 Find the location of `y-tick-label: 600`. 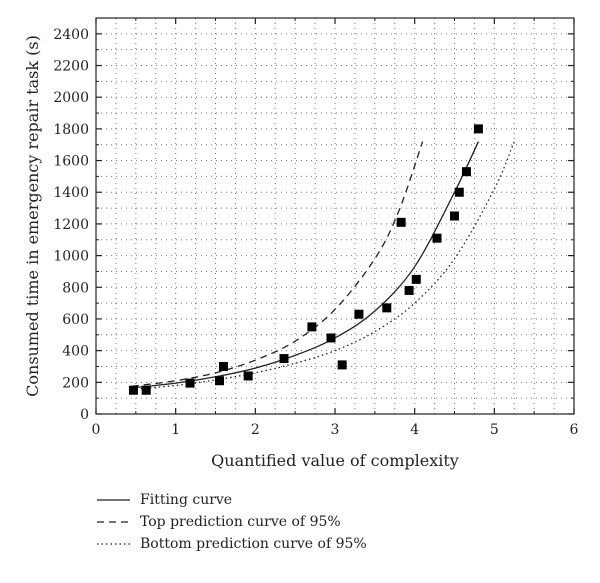

y-tick-label: 600 is located at coordinates (75, 320).